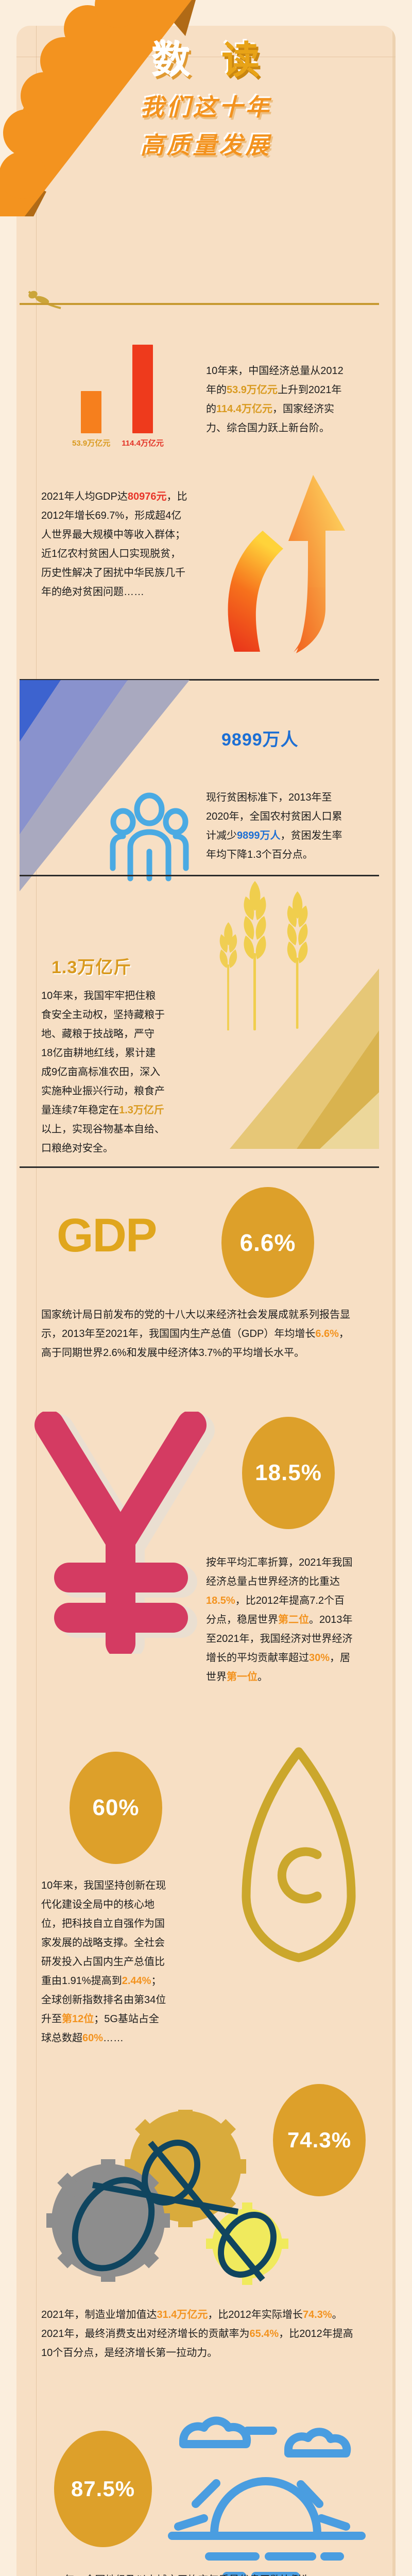 This screenshot has height=2576, width=412. What do you see at coordinates (137, 1981) in the screenshot?
I see `innovation-highlight-1: 2.44%` at bounding box center [137, 1981].